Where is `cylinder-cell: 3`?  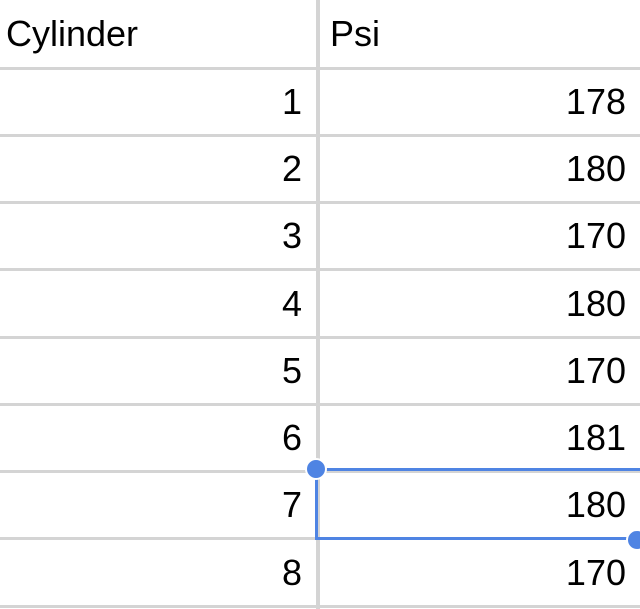
cylinder-cell: 3 is located at coordinates (291, 235).